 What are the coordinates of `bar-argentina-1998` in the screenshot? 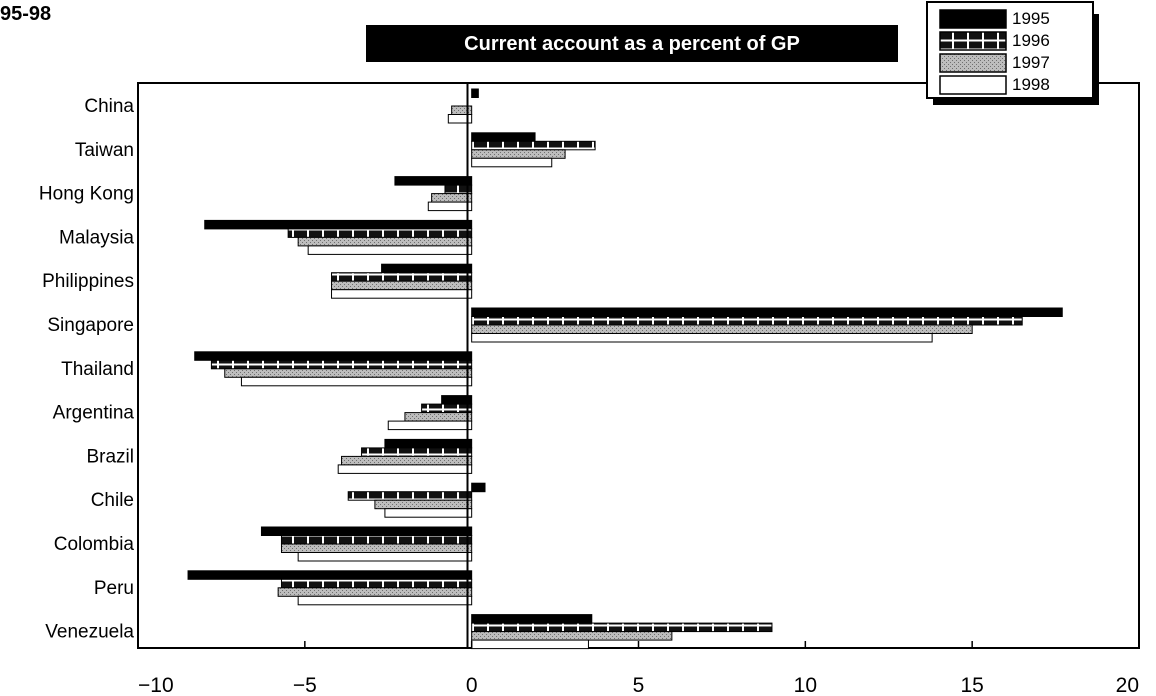 It's located at (430, 425).